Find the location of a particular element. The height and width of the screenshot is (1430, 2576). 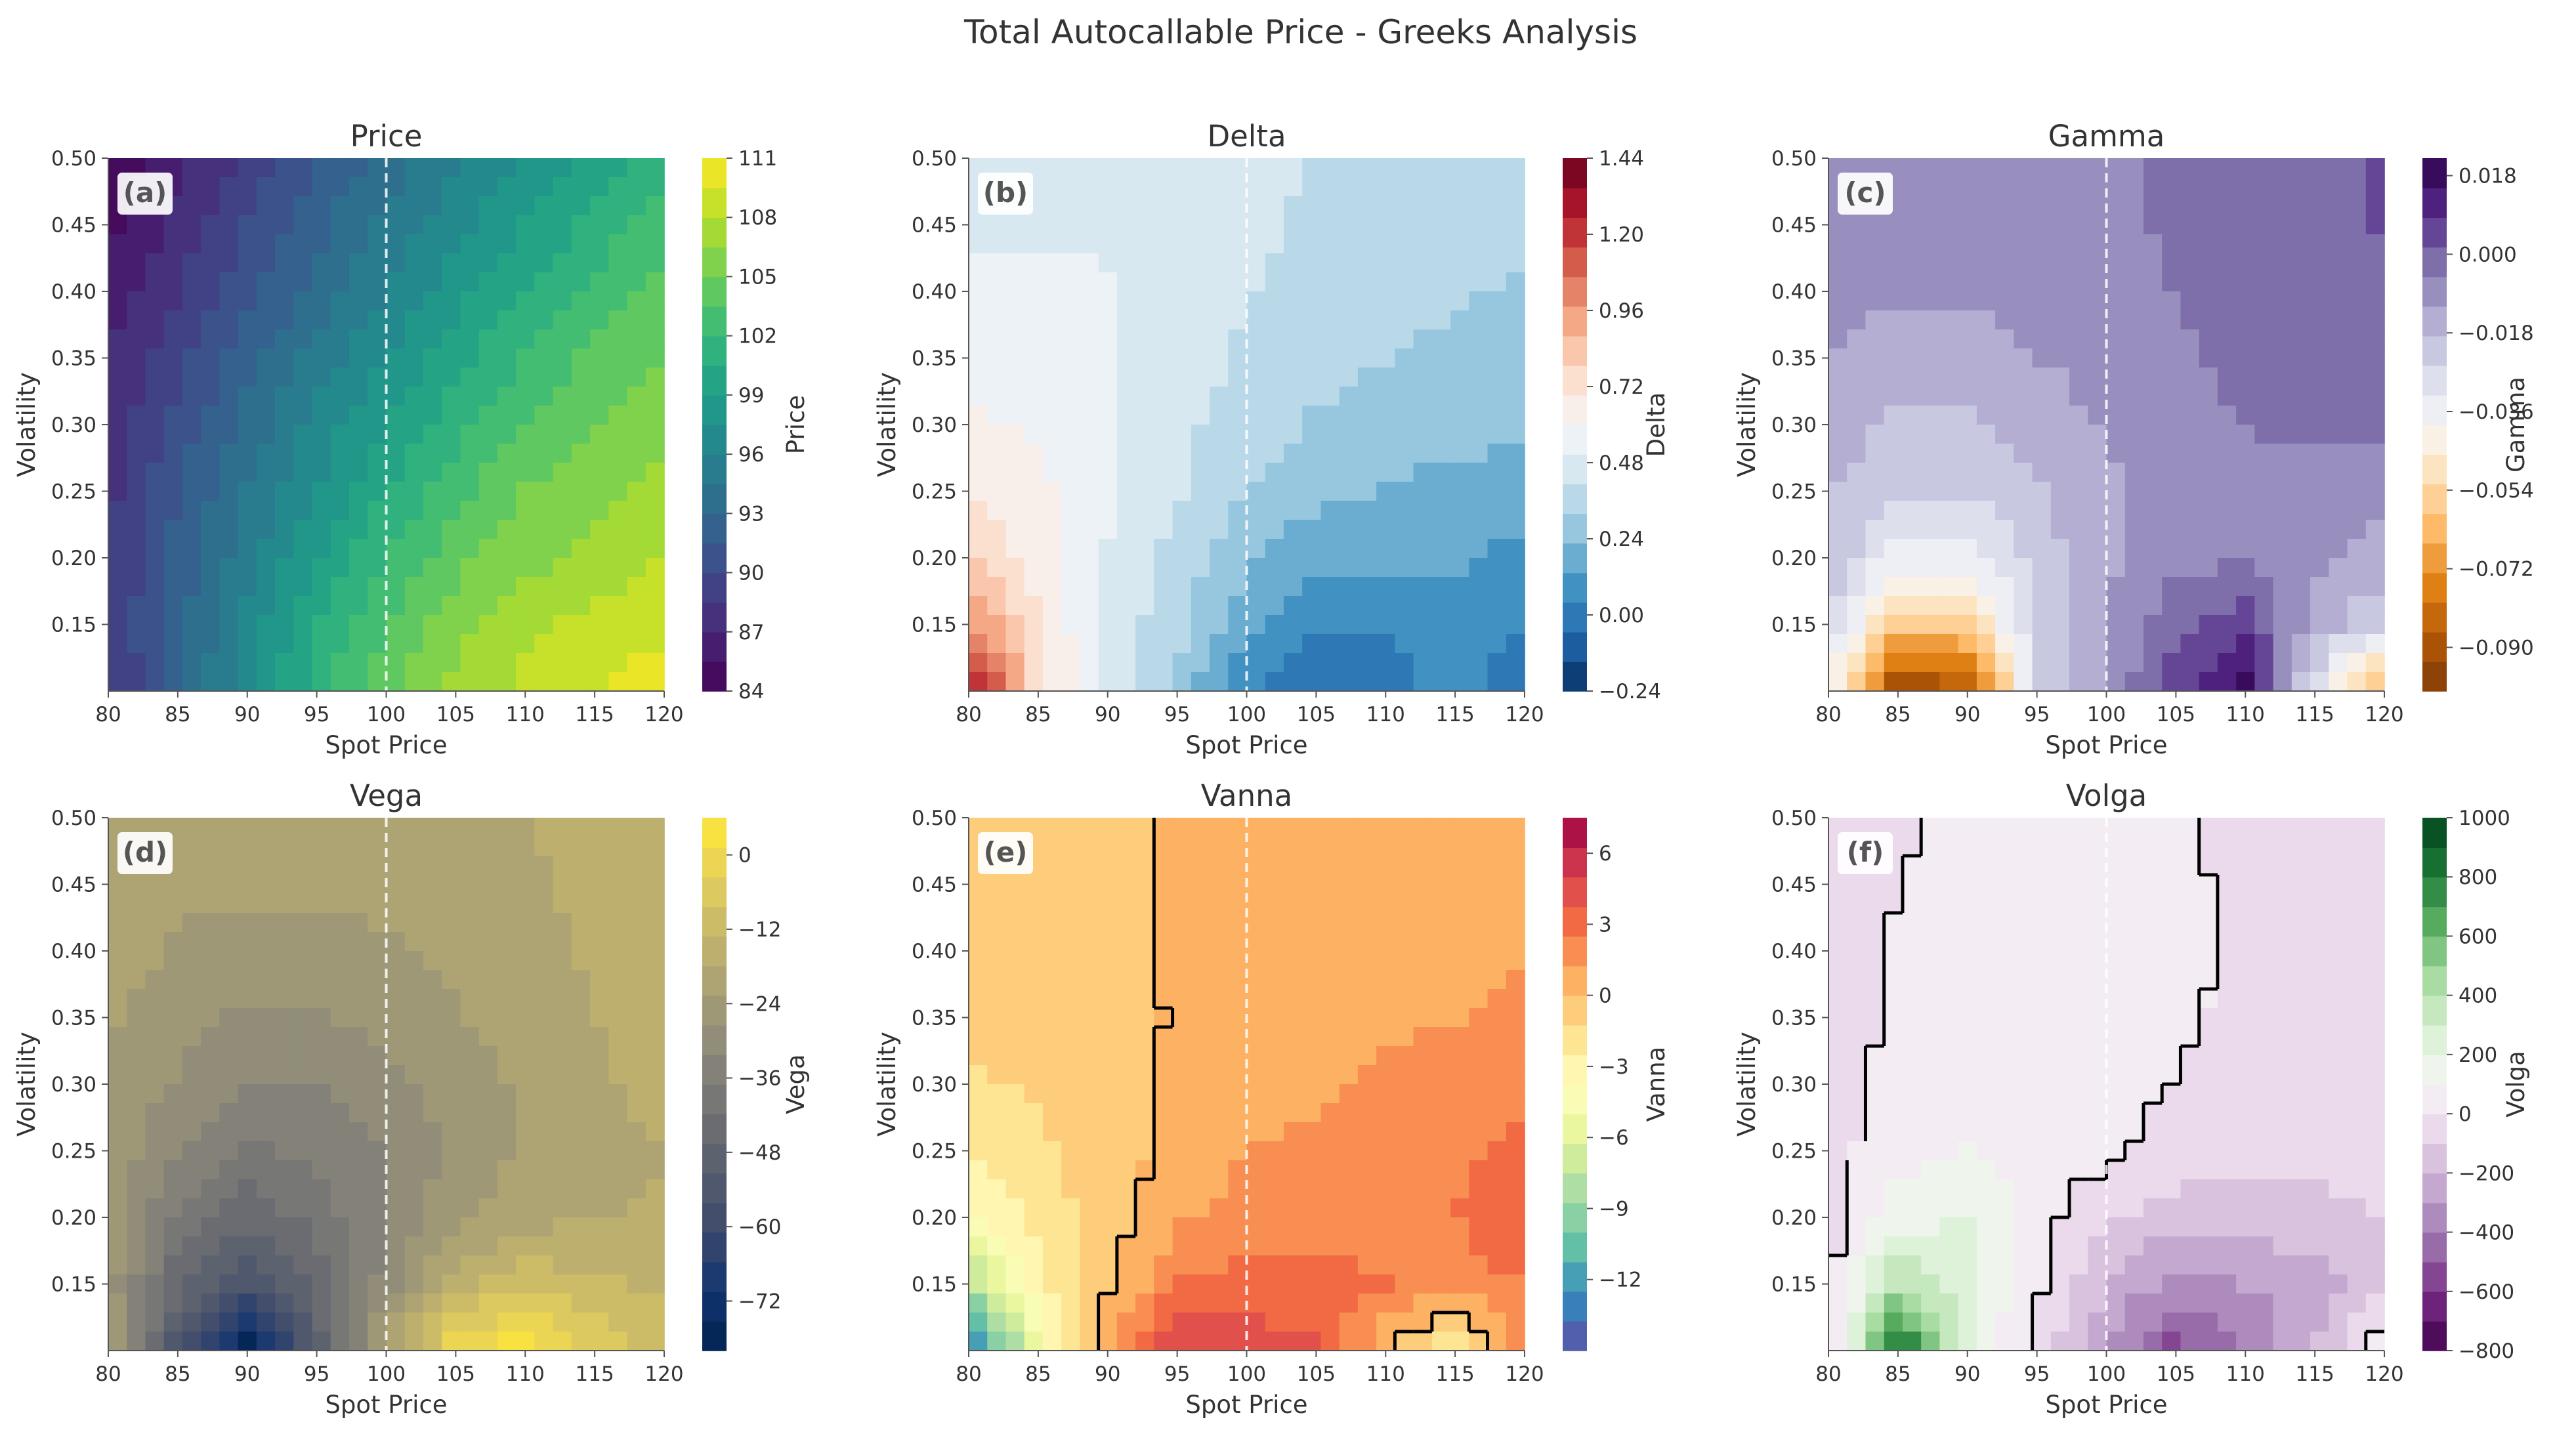

x-tick-label: 100 is located at coordinates (386, 1374).